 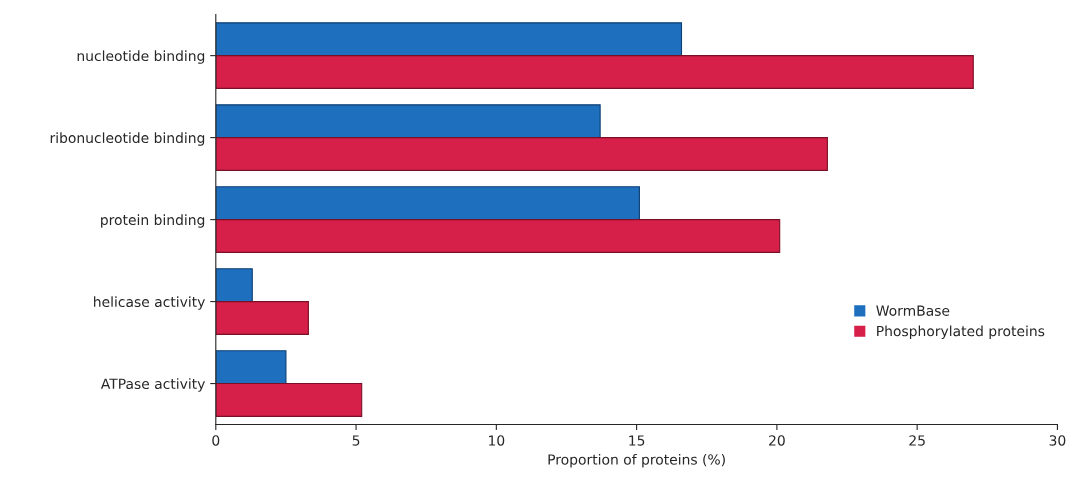 What do you see at coordinates (777, 440) in the screenshot?
I see `x-tick-label: 20` at bounding box center [777, 440].